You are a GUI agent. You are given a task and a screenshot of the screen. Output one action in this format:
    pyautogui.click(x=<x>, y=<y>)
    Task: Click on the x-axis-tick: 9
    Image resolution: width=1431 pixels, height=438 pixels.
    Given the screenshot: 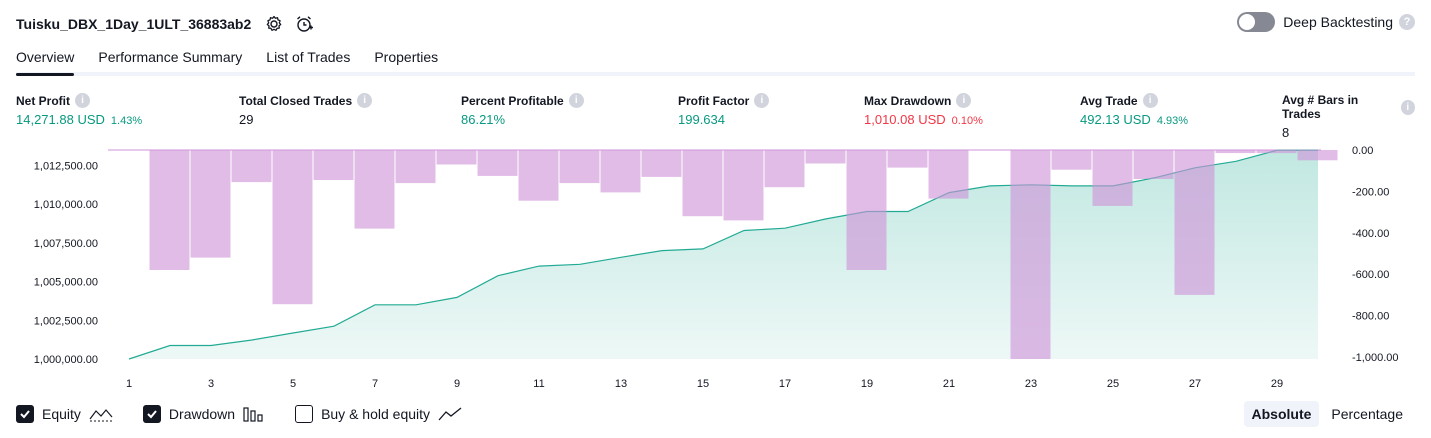 What is the action you would take?
    pyautogui.click(x=457, y=384)
    